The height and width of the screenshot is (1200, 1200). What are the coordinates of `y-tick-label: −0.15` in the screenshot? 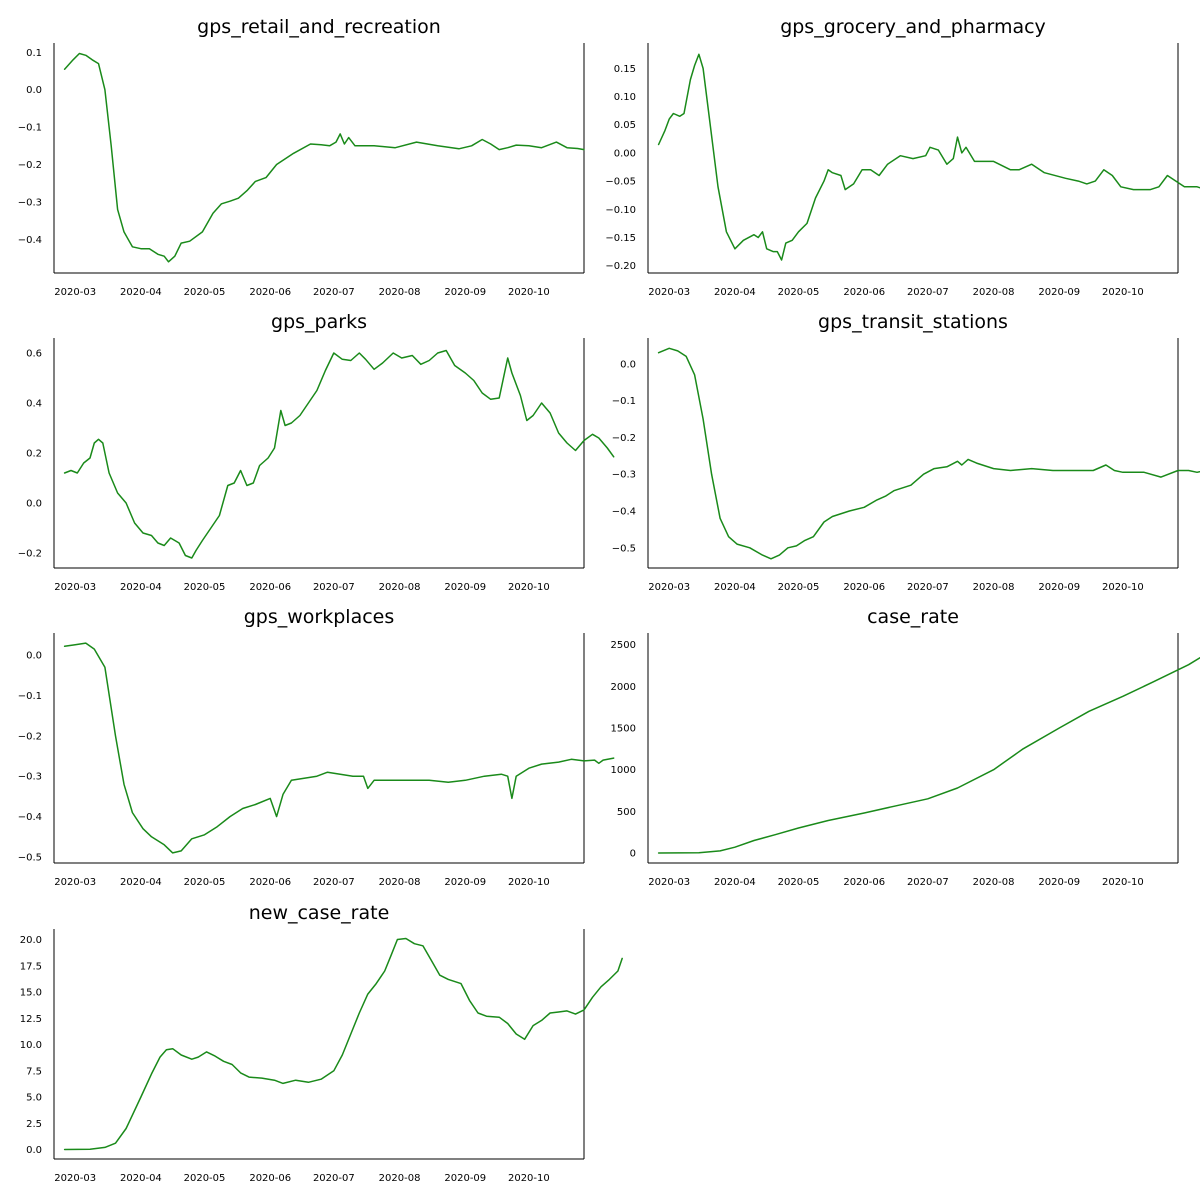 It's located at (620, 238).